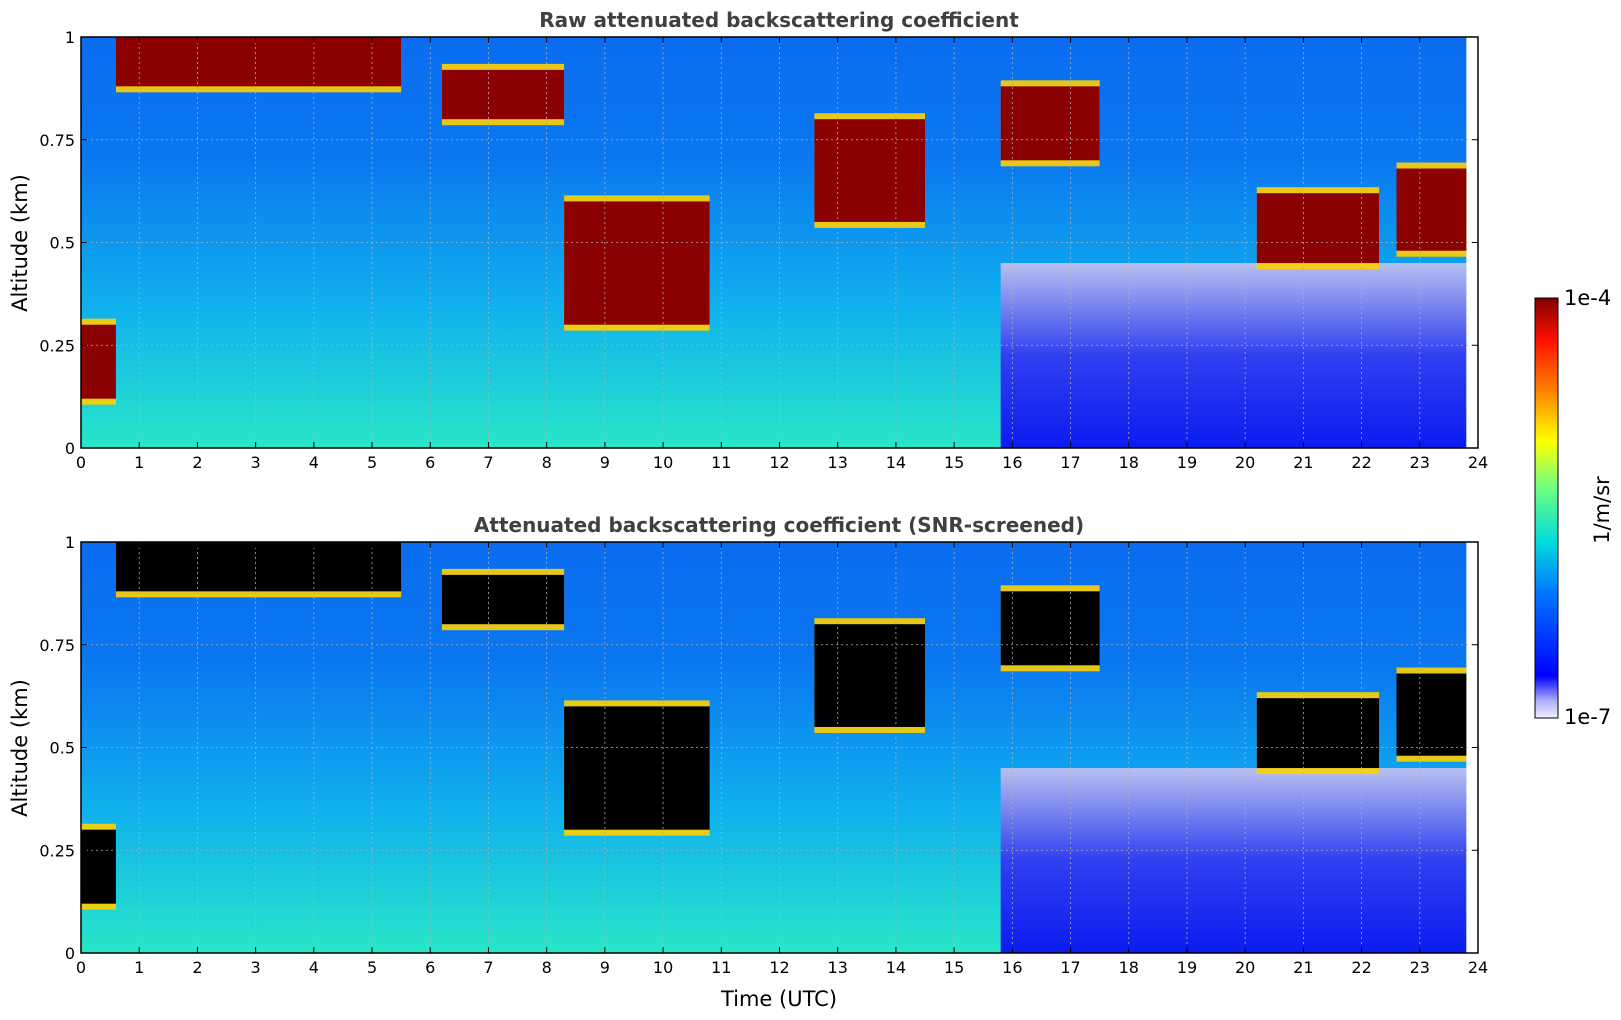 This screenshot has width=1621, height=1020. I want to click on x-axis-label: Time (UTC), so click(778, 999).